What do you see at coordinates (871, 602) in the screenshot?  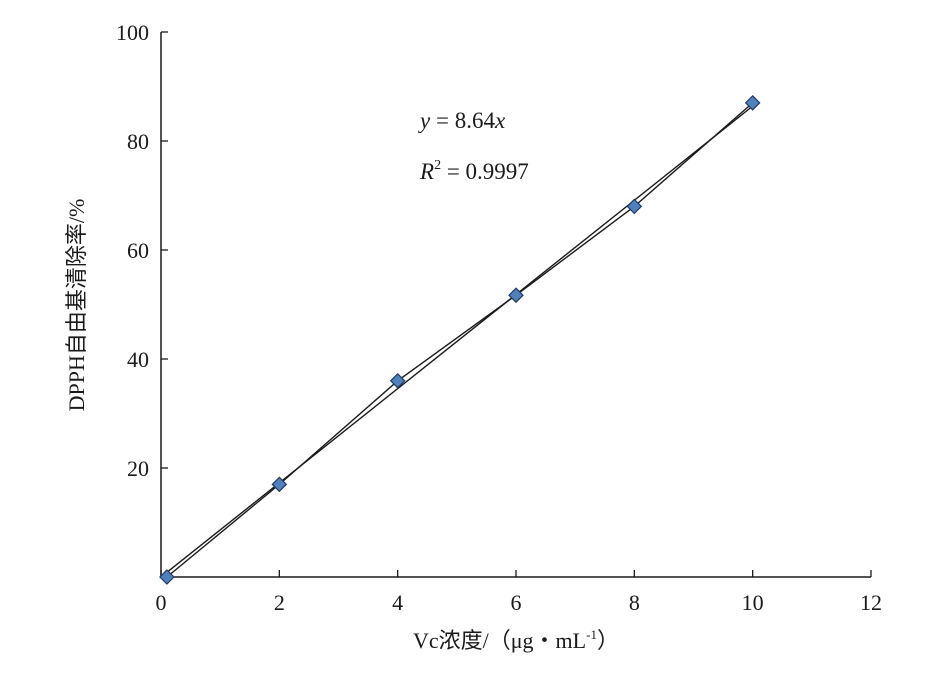 I see `x-tick-label: 12` at bounding box center [871, 602].